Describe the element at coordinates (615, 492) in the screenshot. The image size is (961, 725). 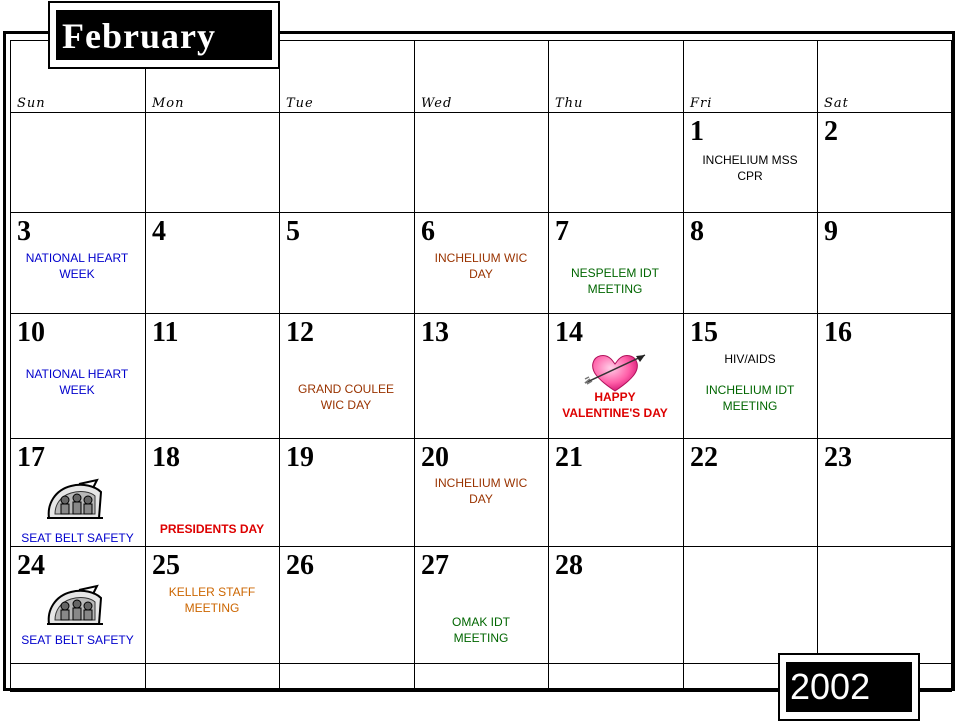
I see `calendar-day-cell: 21` at that location.